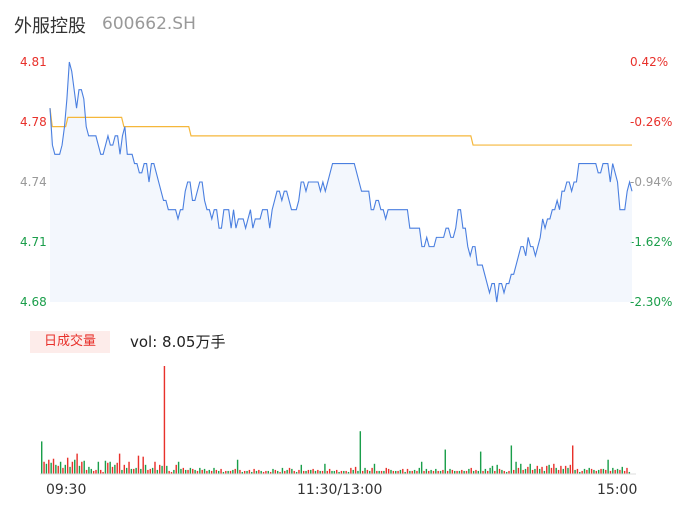  I want to click on price-tick-label: 4.78, so click(33, 122).